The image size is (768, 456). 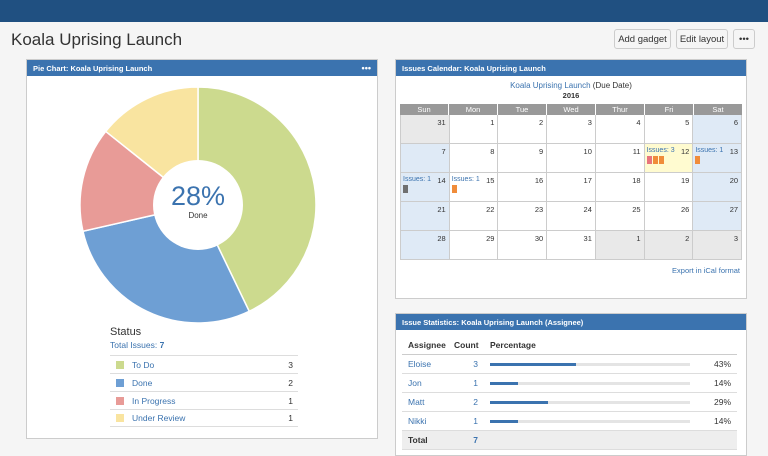 What do you see at coordinates (569, 440) in the screenshot?
I see `statistics-total-row: Total 7` at bounding box center [569, 440].